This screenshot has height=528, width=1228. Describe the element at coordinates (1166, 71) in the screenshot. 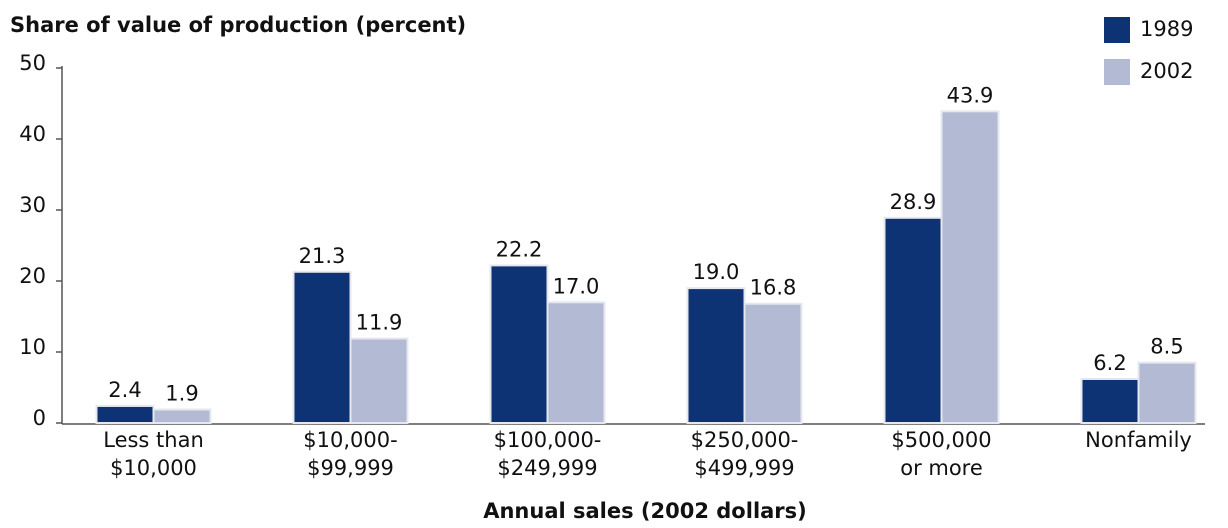

I see `legend-label: 2002` at that location.